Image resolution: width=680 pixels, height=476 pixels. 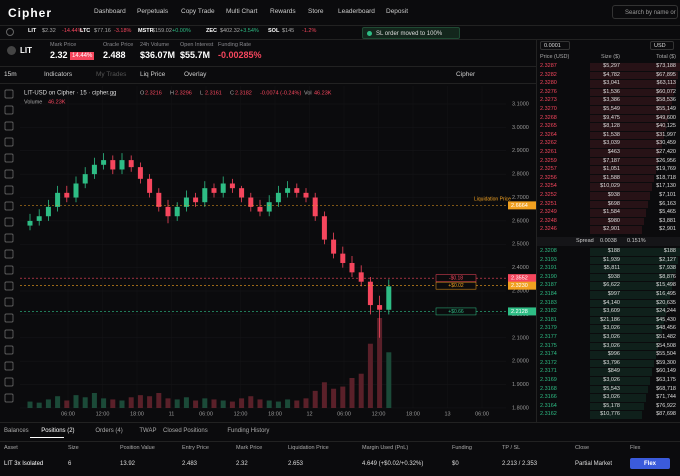 What do you see at coordinates (548, 186) in the screenshot?
I see `book-price: 2.3254` at bounding box center [548, 186].